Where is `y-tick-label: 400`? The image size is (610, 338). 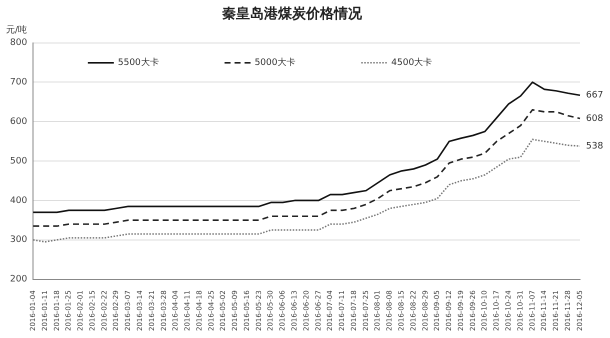 y-tick-label: 400 is located at coordinates (19, 201).